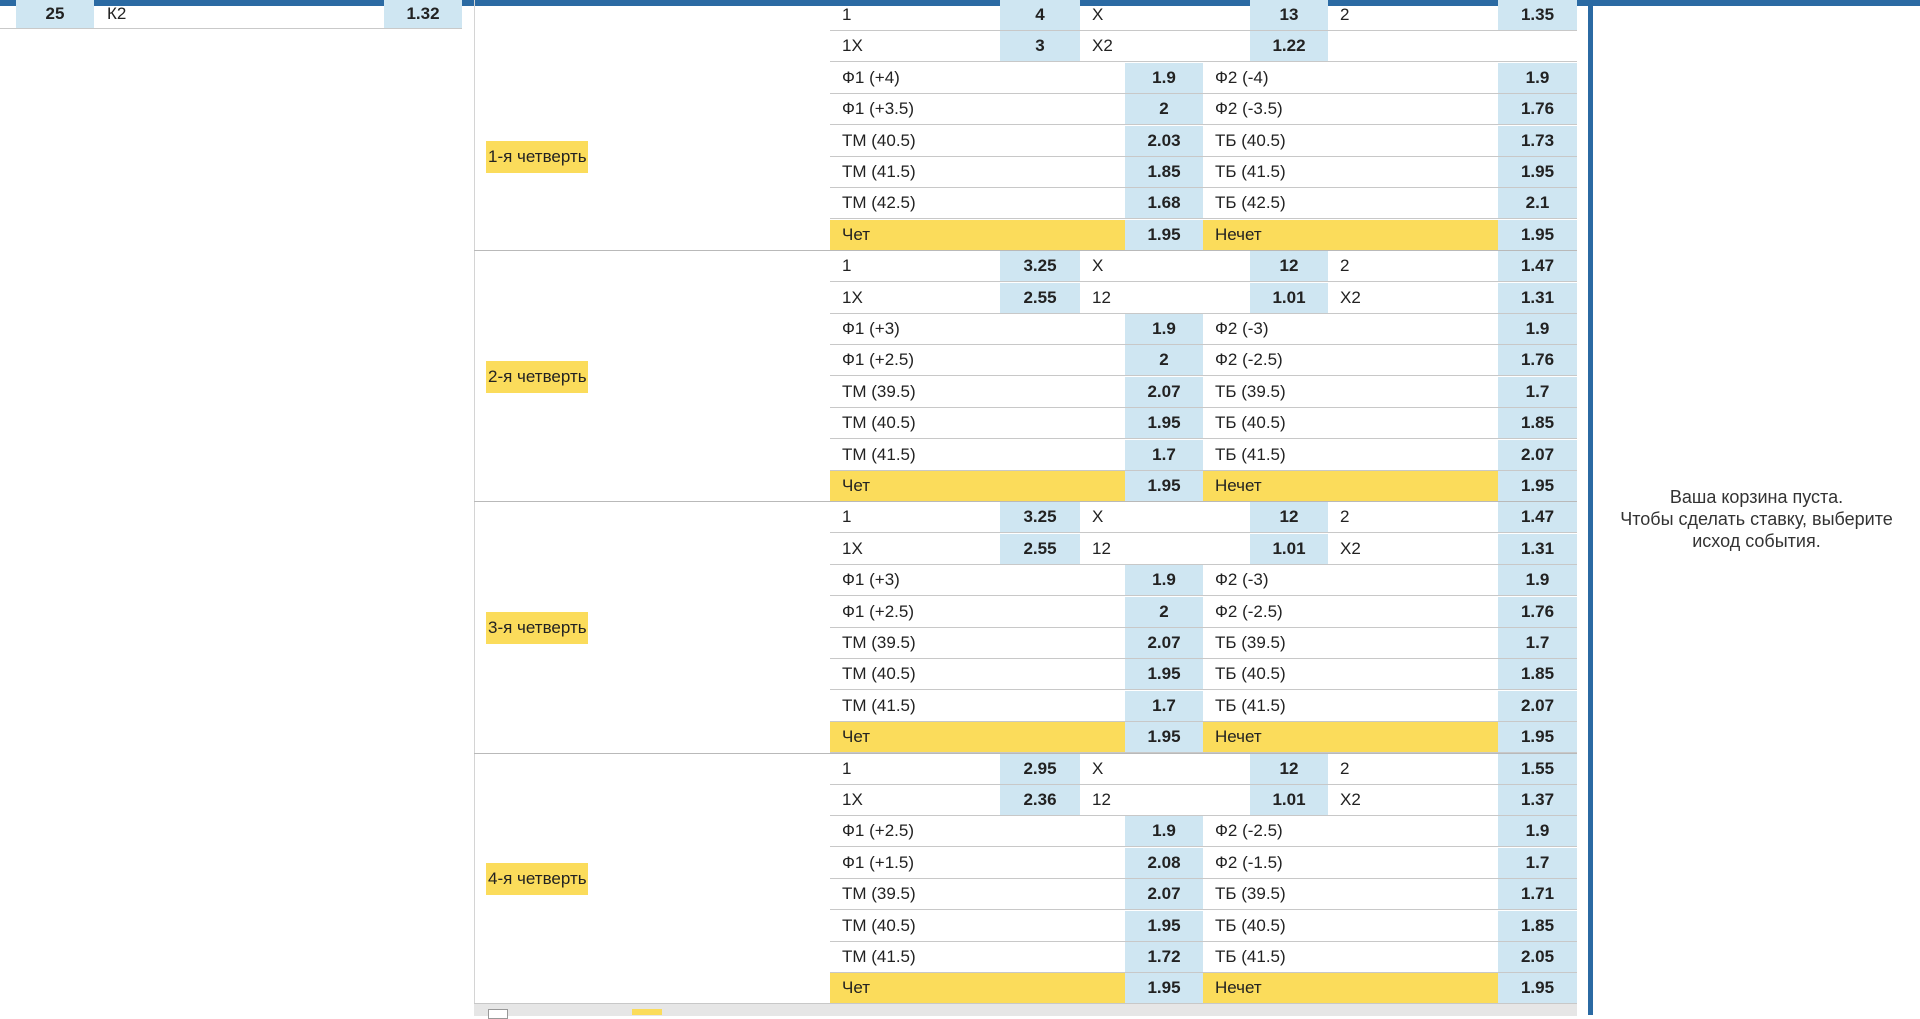 The image size is (1920, 1019). I want to click on outcome-label: Ф2 (-2.5), so click(1249, 611).